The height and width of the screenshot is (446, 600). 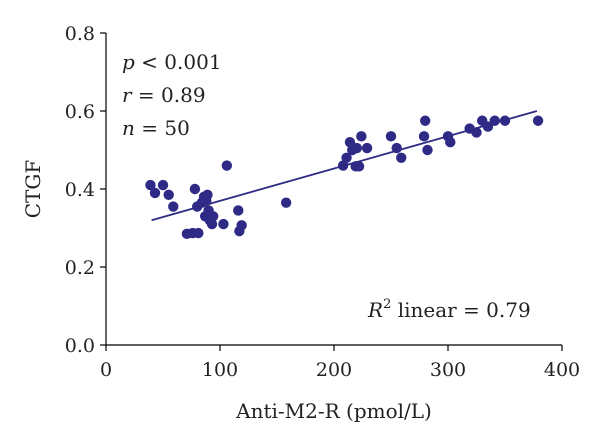 I want to click on r2-text: linear = 0.79, so click(x=460, y=310).